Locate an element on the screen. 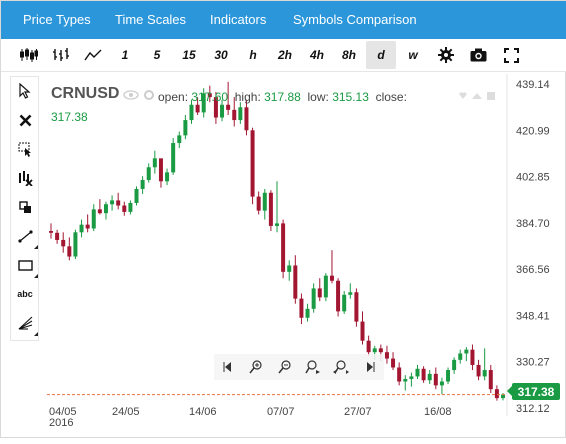 This screenshot has height=444, width=566. move-up-icon is located at coordinates (477, 96).